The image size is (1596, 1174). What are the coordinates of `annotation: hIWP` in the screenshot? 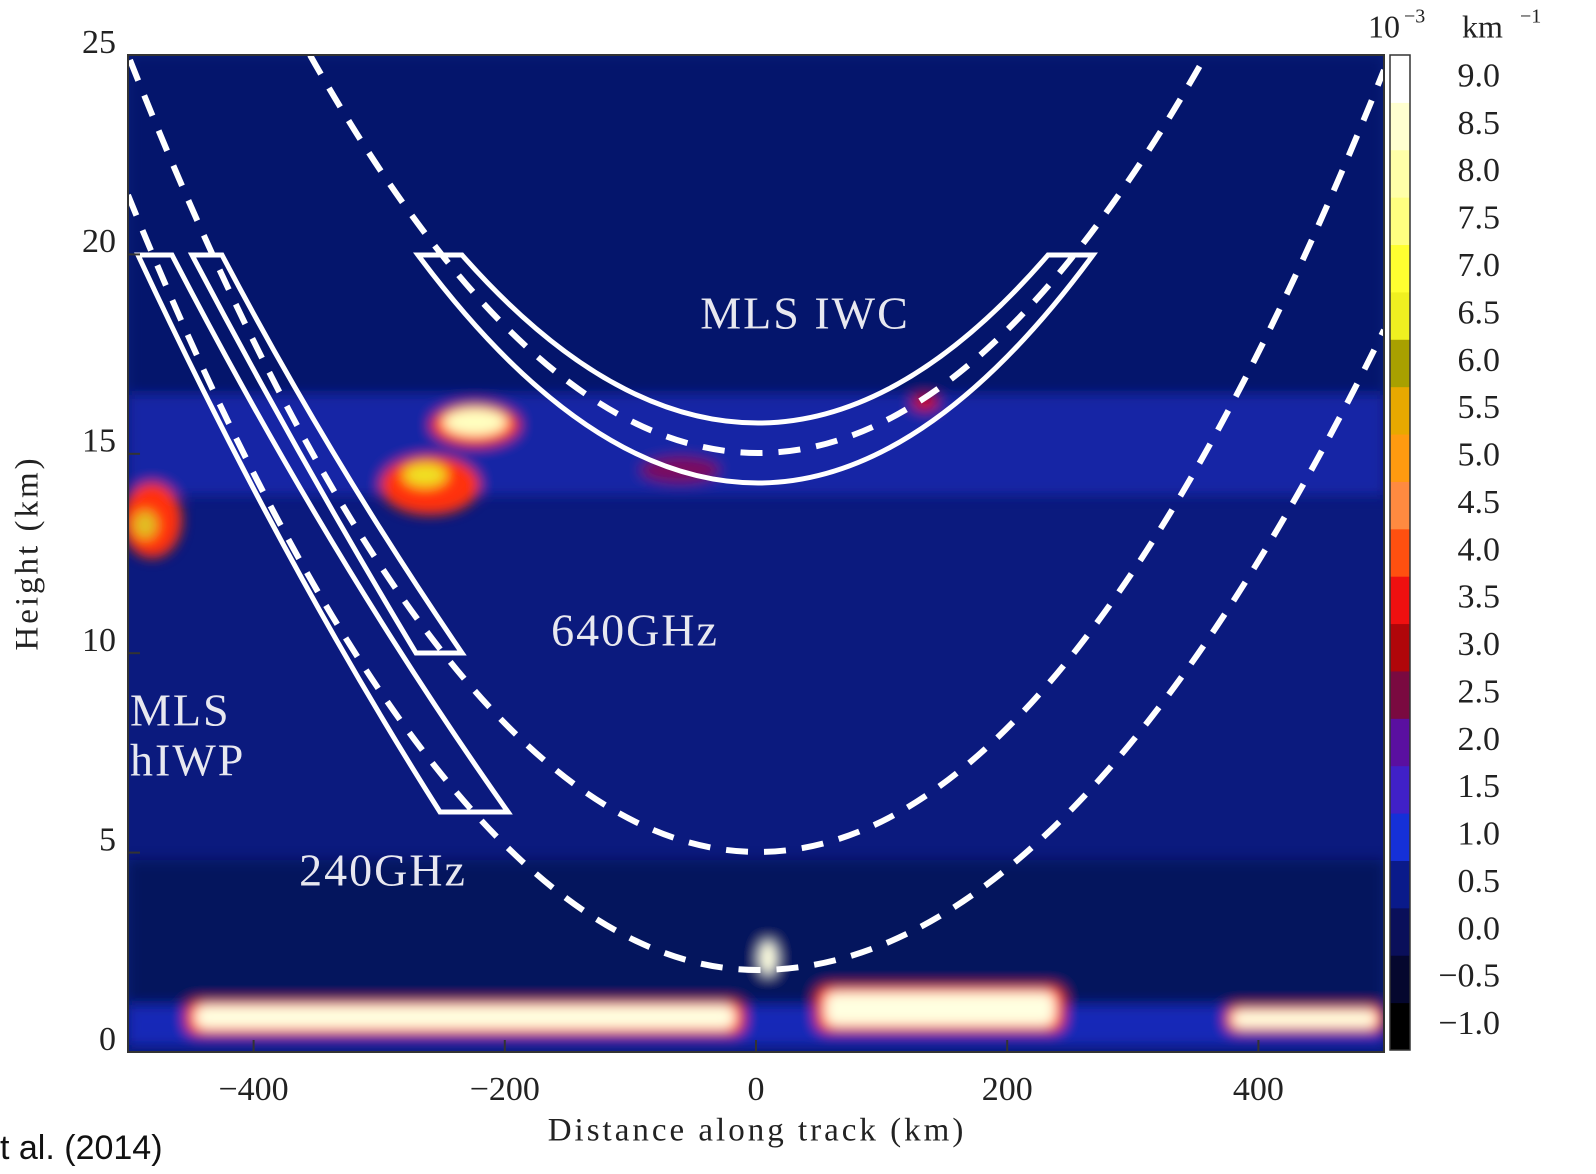 It's located at (187, 760).